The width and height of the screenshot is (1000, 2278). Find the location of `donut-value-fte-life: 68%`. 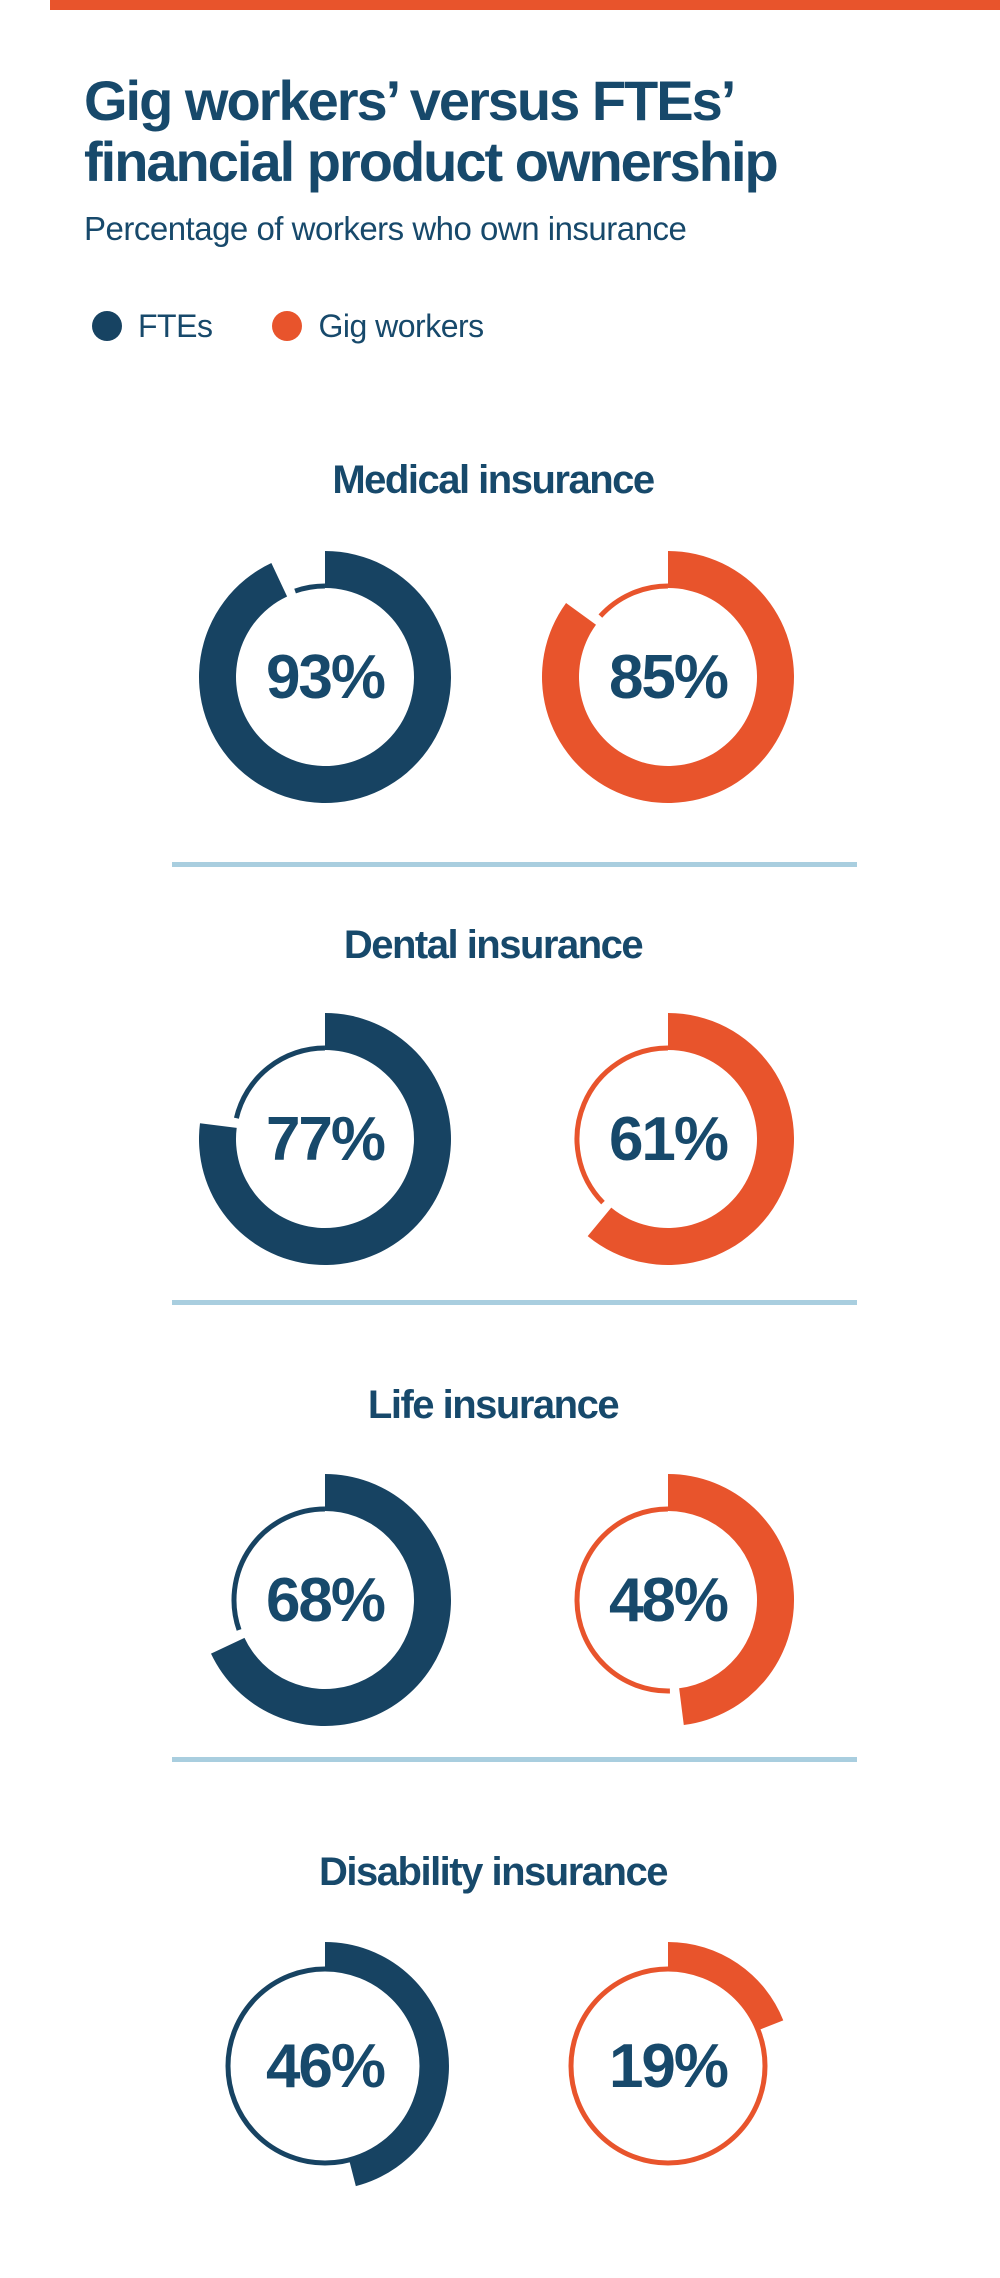

donut-value-fte-life: 68% is located at coordinates (325, 1600).